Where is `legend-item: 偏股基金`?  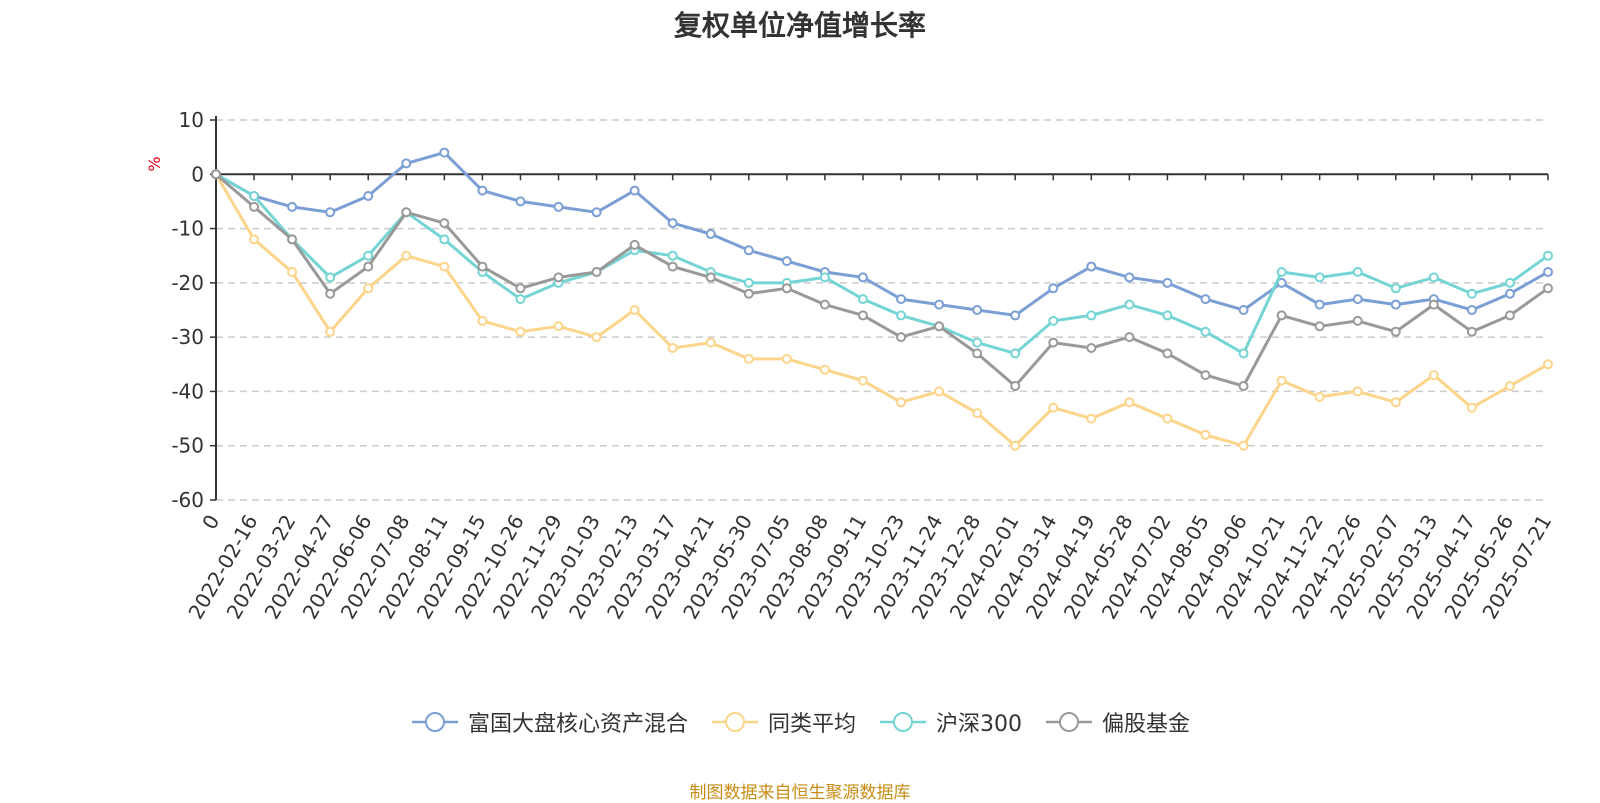
legend-item: 偏股基金 is located at coordinates (1117, 722).